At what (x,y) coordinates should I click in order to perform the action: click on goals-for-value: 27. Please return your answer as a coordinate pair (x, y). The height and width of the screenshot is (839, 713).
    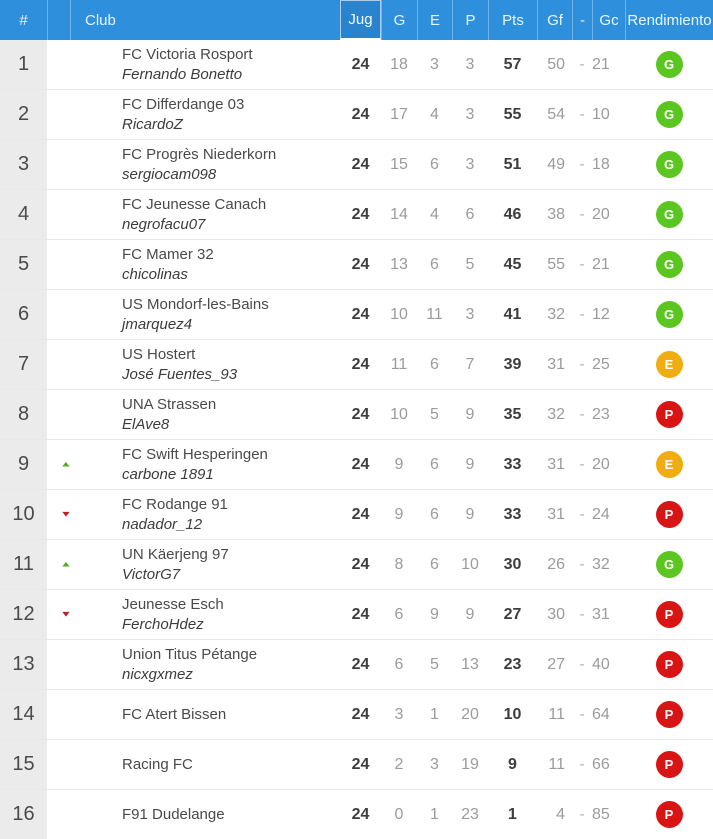
    Looking at the image, I should click on (556, 664).